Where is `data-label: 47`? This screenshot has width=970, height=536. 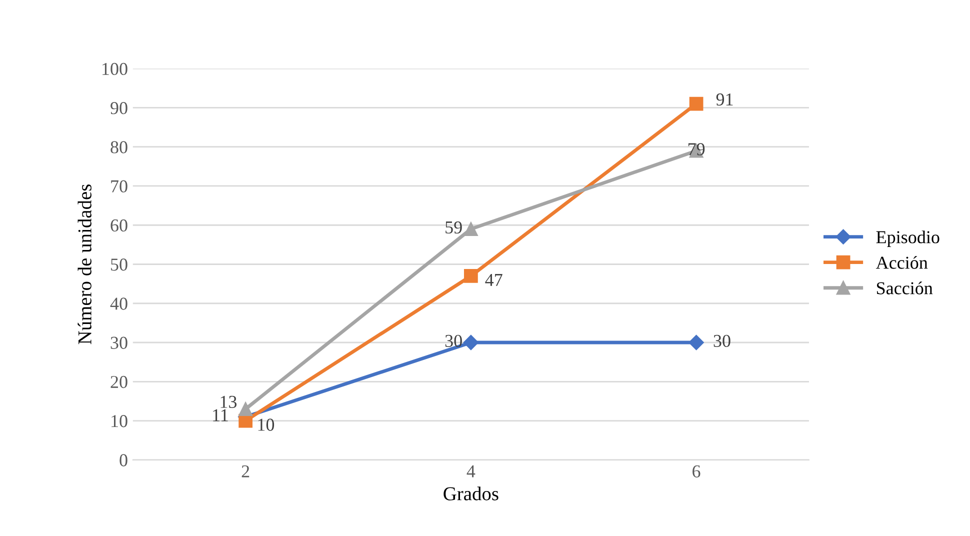 data-label: 47 is located at coordinates (493, 280).